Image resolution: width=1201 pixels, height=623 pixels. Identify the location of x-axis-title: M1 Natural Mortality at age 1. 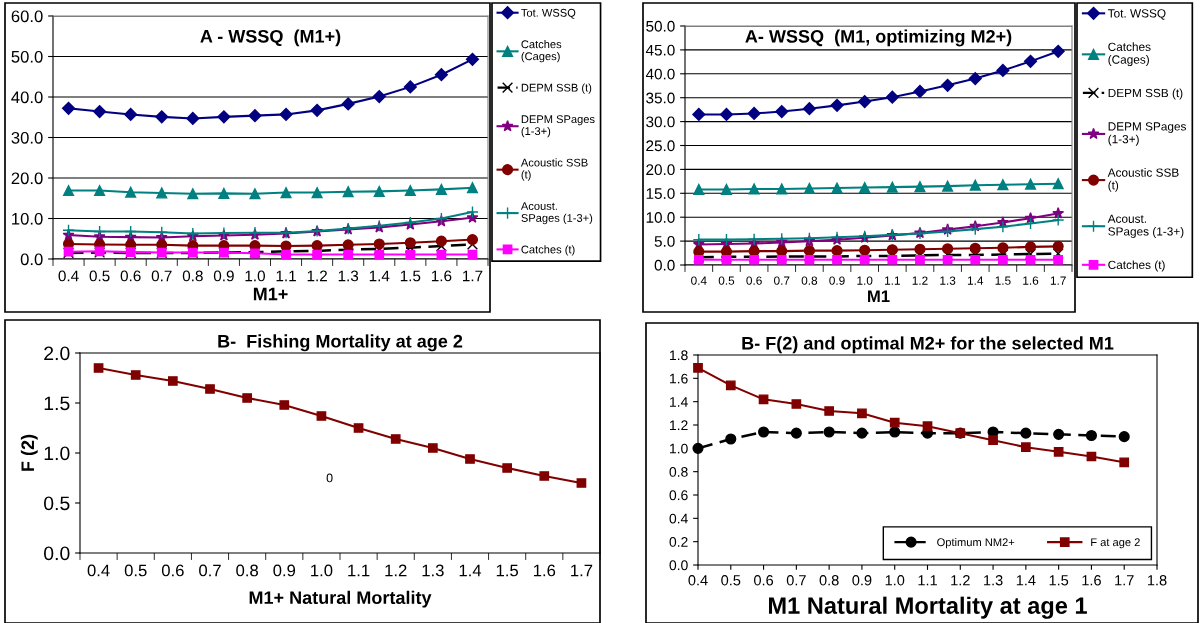
(928, 607).